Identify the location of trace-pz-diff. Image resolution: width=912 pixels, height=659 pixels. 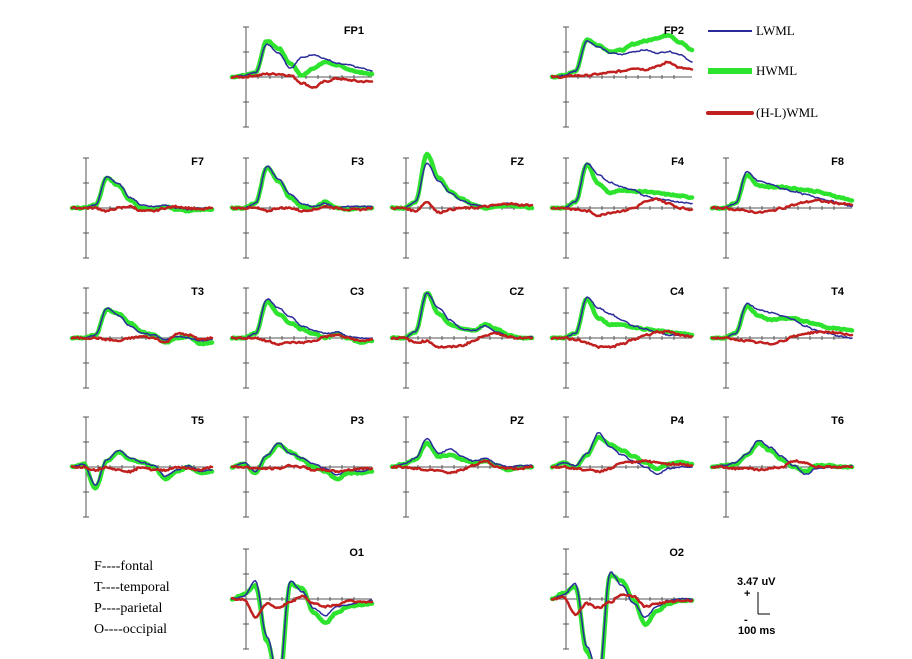
(462, 467).